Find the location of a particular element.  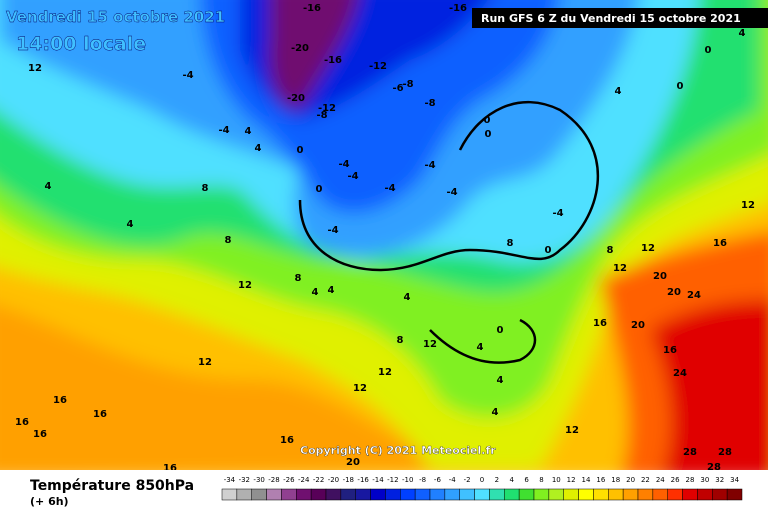

scale-label: 16 is located at coordinates (600, 480).